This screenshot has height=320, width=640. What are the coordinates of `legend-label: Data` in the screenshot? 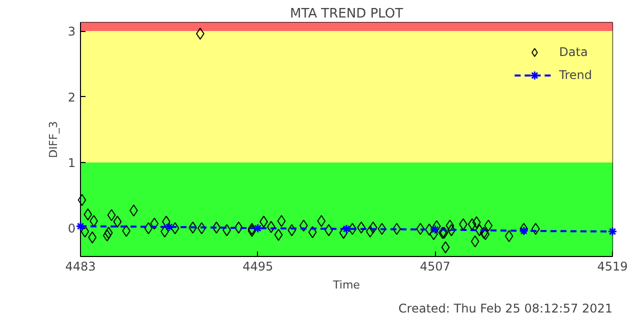 It's located at (573, 52).